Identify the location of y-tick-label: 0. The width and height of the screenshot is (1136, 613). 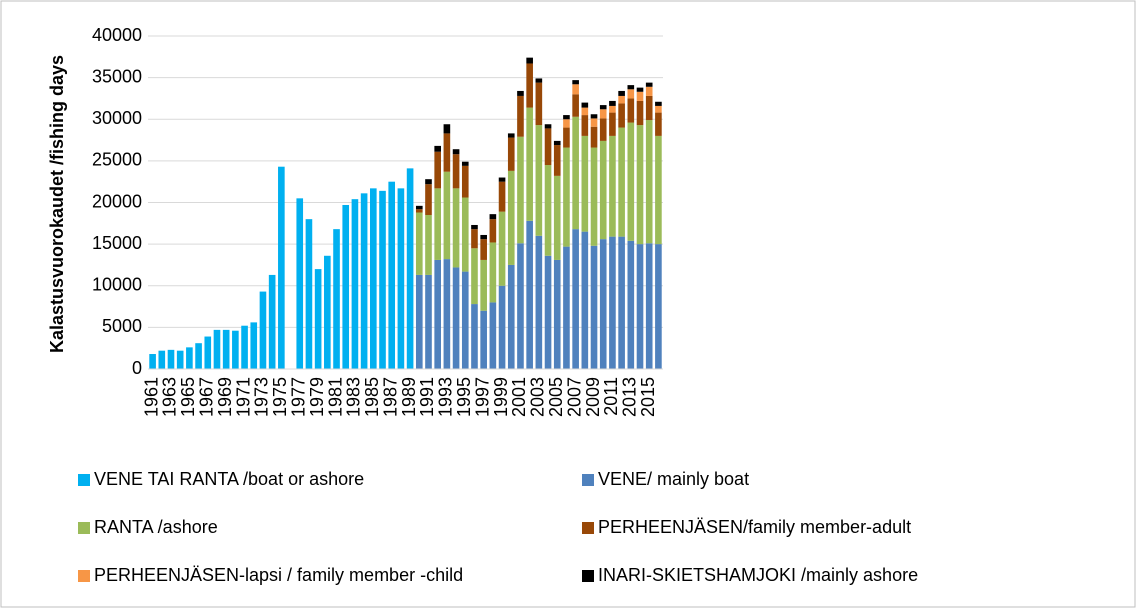
(137, 368).